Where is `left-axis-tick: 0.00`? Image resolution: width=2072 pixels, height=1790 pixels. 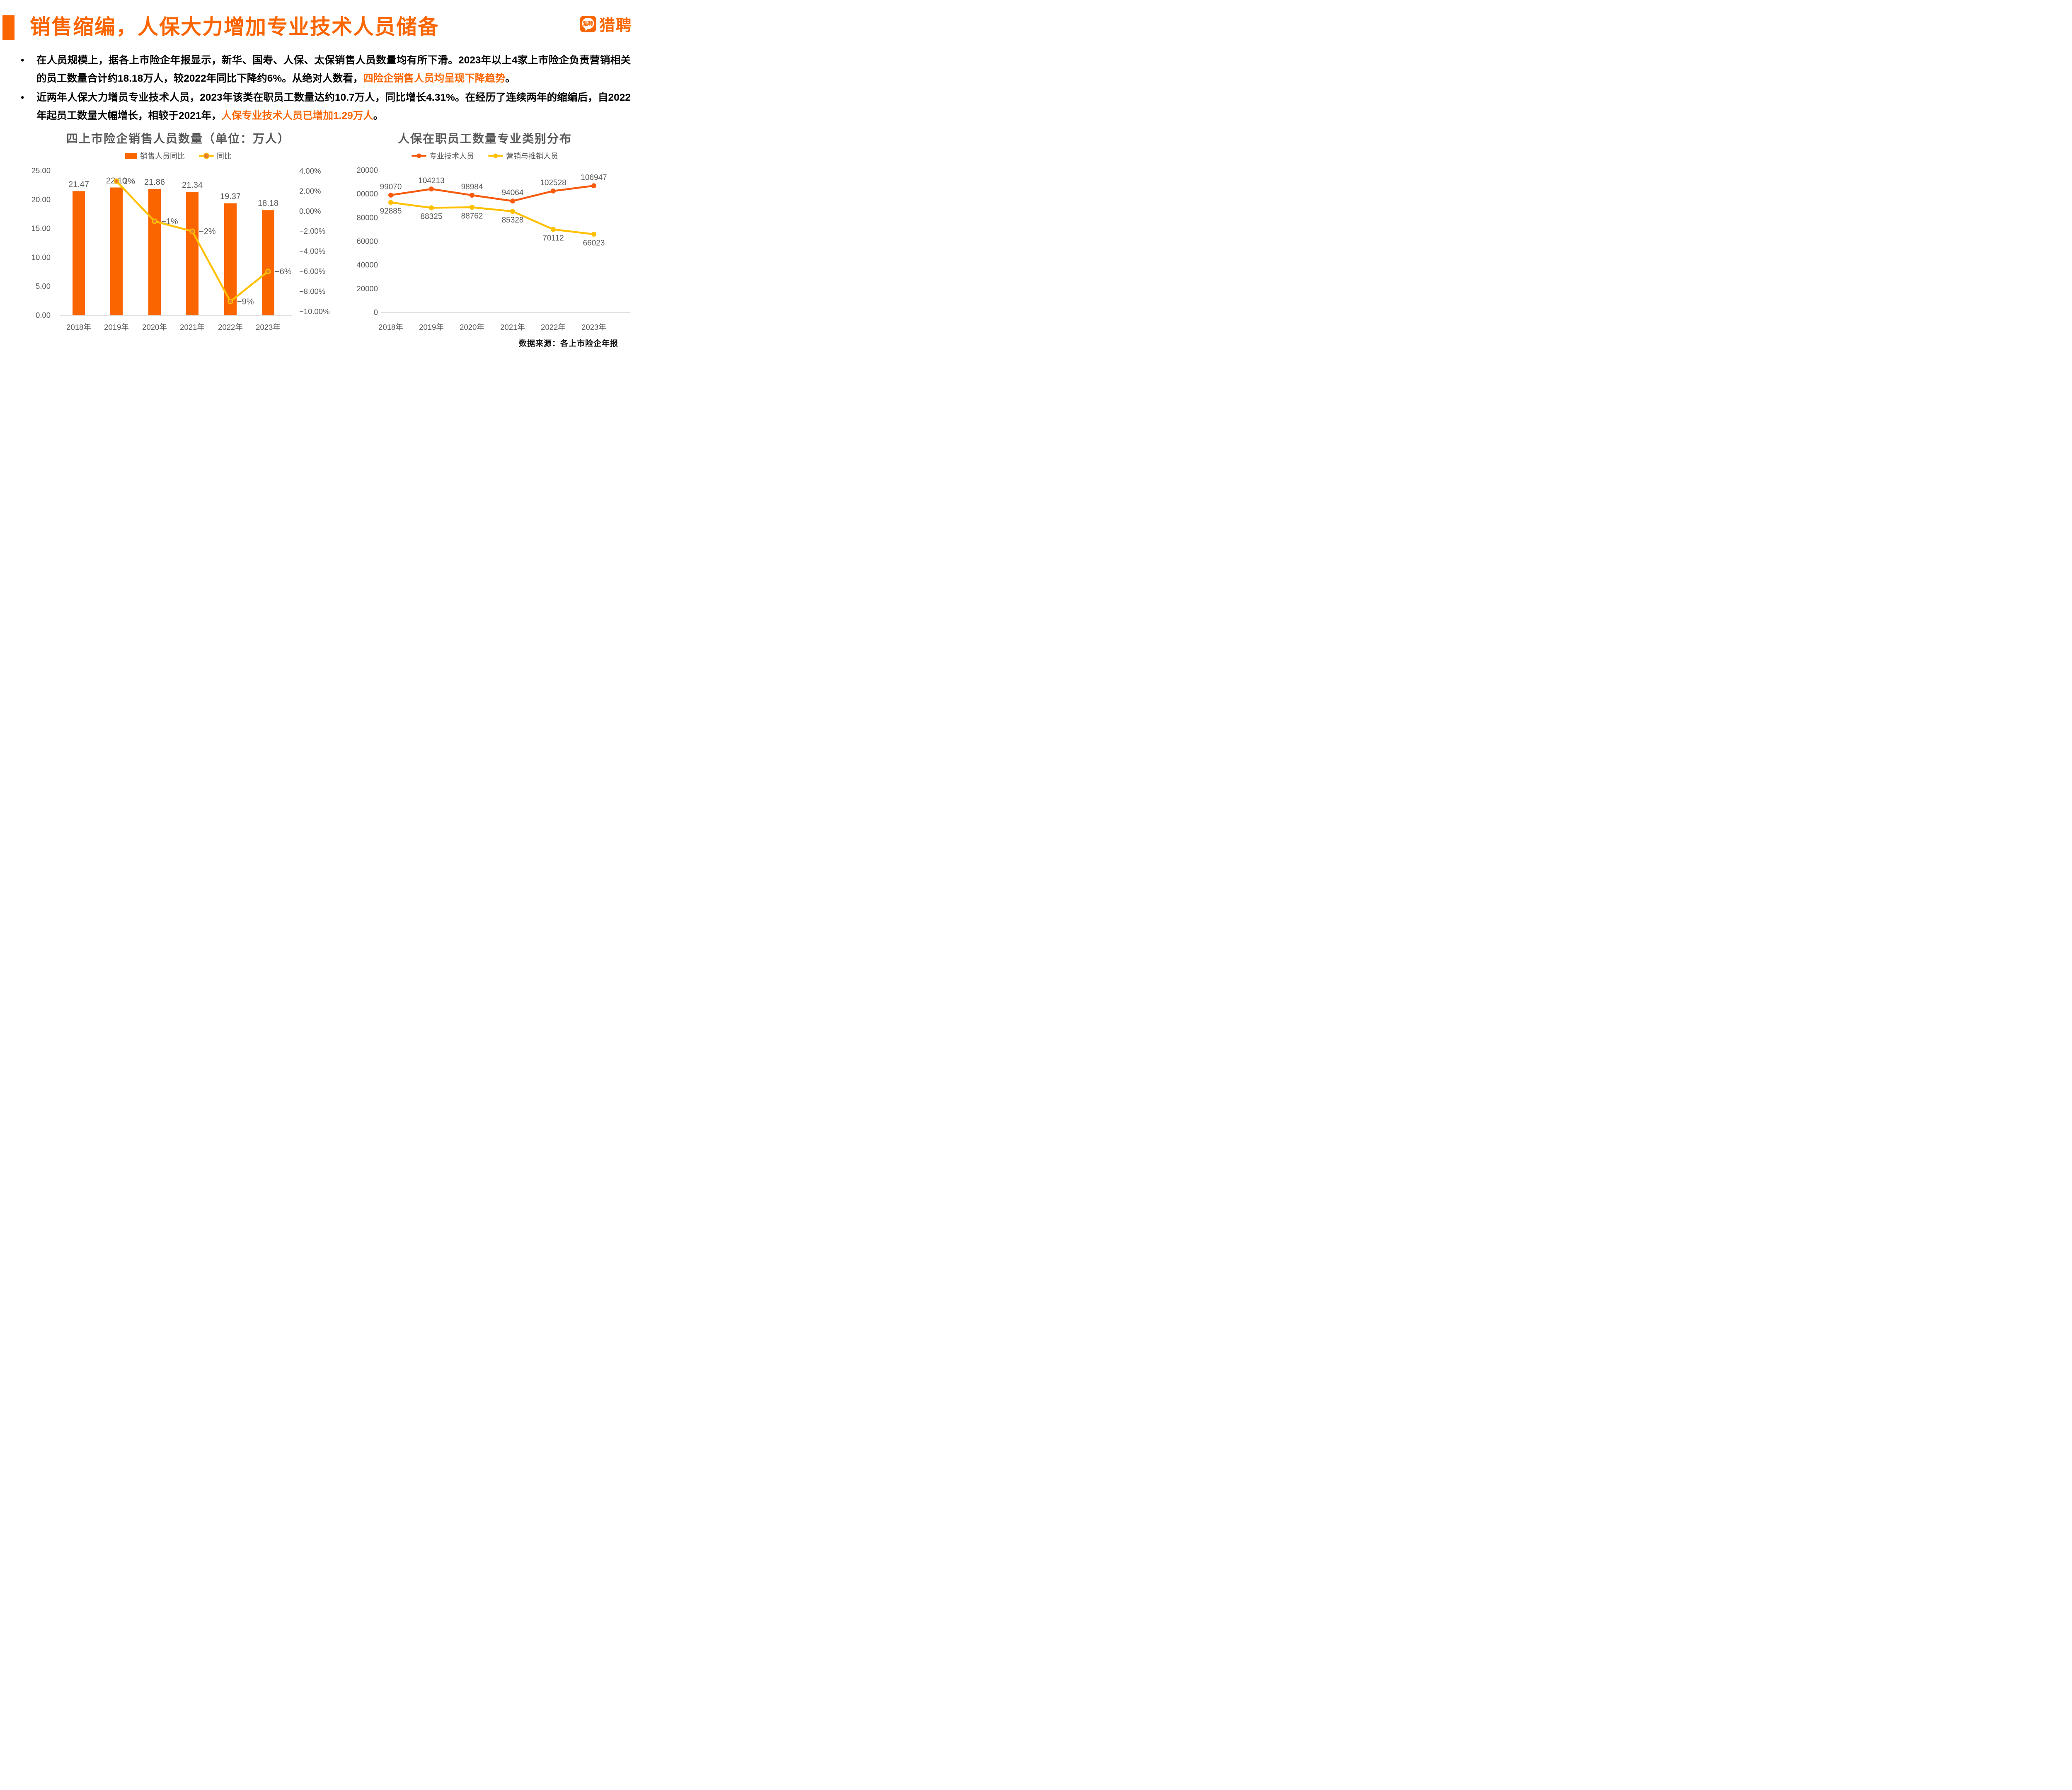
left-axis-tick: 0.00 is located at coordinates (43, 315).